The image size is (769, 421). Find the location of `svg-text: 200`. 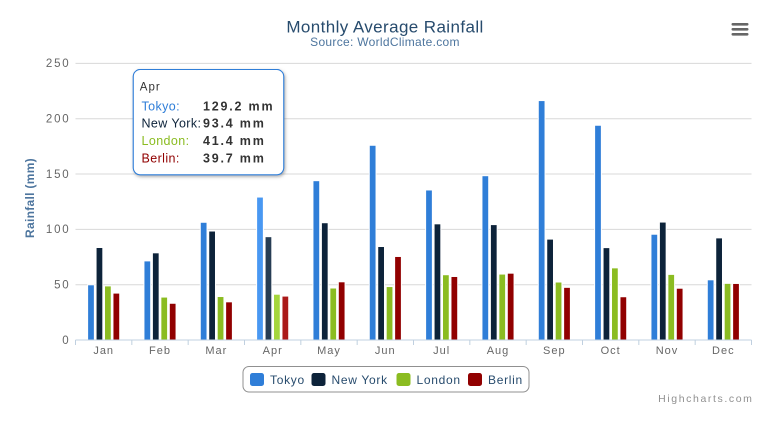

svg-text: 200 is located at coordinates (58, 120).